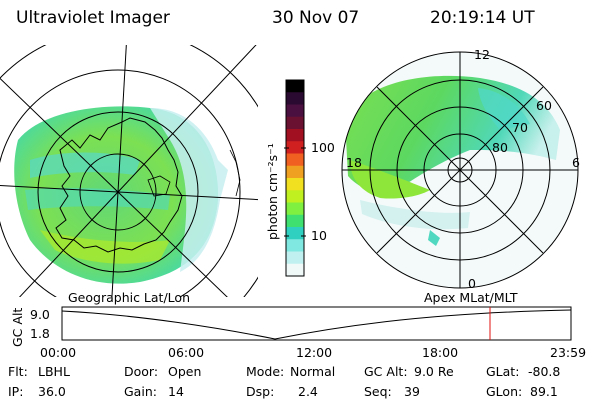 The image size is (600, 400). What do you see at coordinates (576, 162) in the screenshot?
I see `mlt-label-6: 6` at bounding box center [576, 162].